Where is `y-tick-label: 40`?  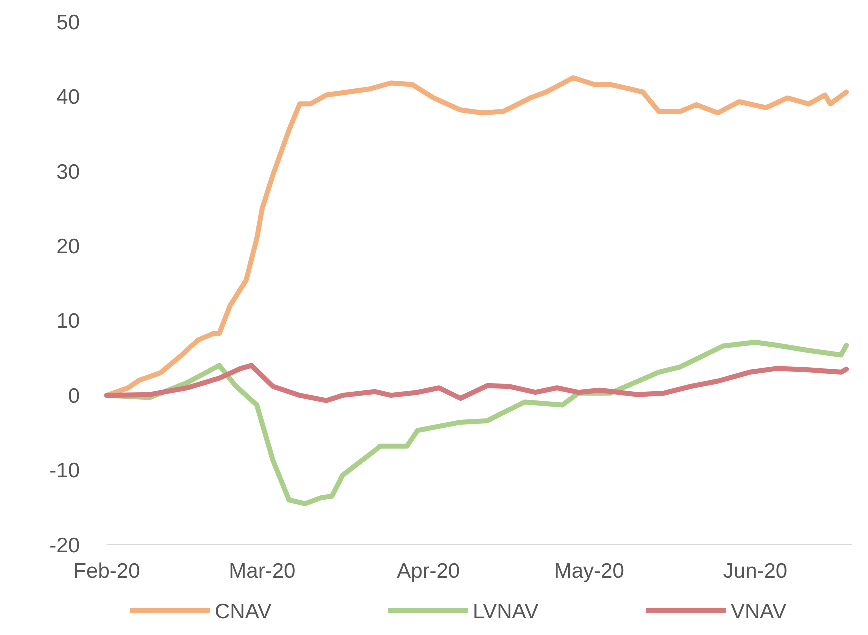
y-tick-label: 40 is located at coordinates (68, 98).